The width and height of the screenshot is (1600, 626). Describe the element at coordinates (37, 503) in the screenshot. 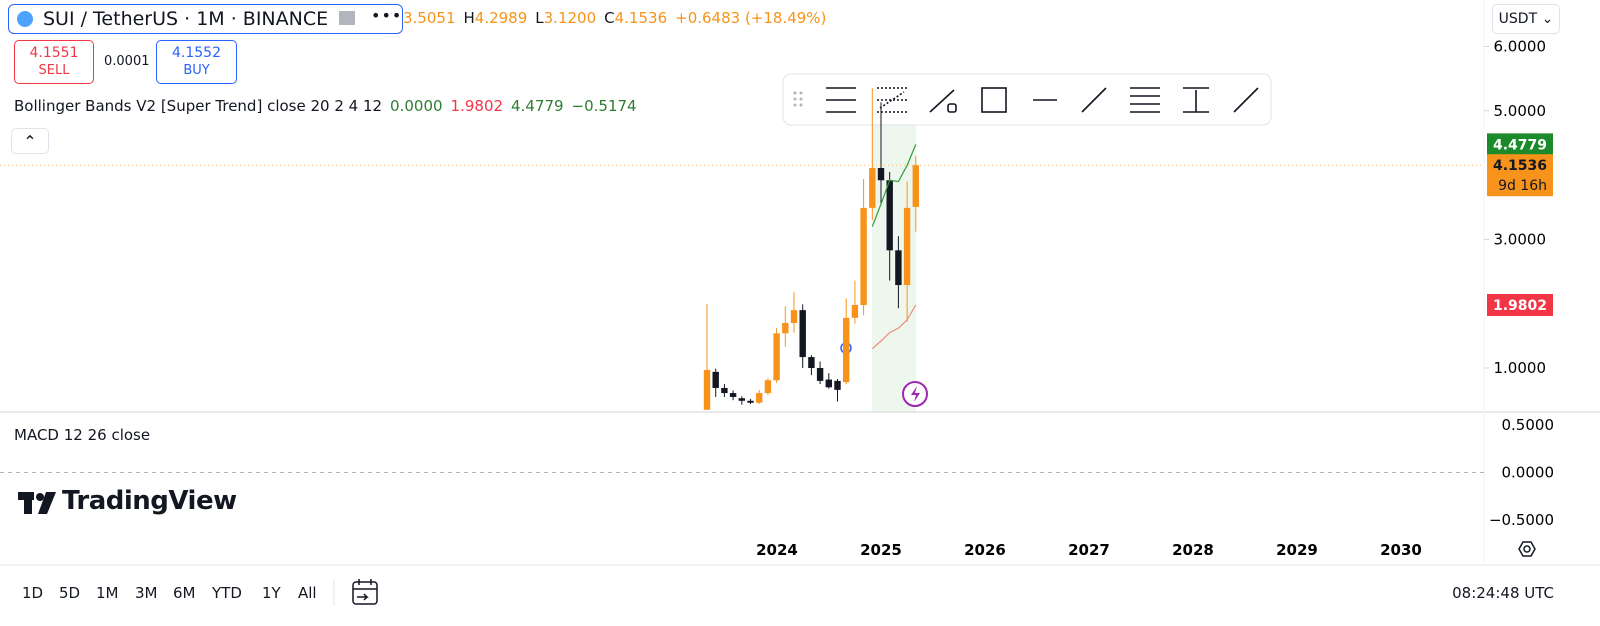

I see `logo-icon` at that location.